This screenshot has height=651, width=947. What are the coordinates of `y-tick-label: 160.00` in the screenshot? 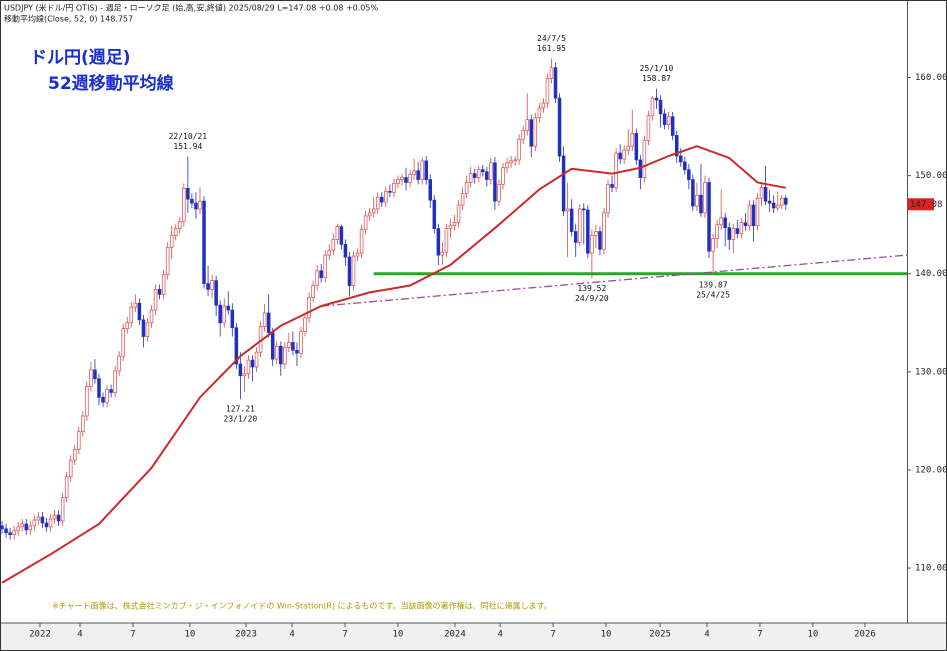 It's located at (931, 78).